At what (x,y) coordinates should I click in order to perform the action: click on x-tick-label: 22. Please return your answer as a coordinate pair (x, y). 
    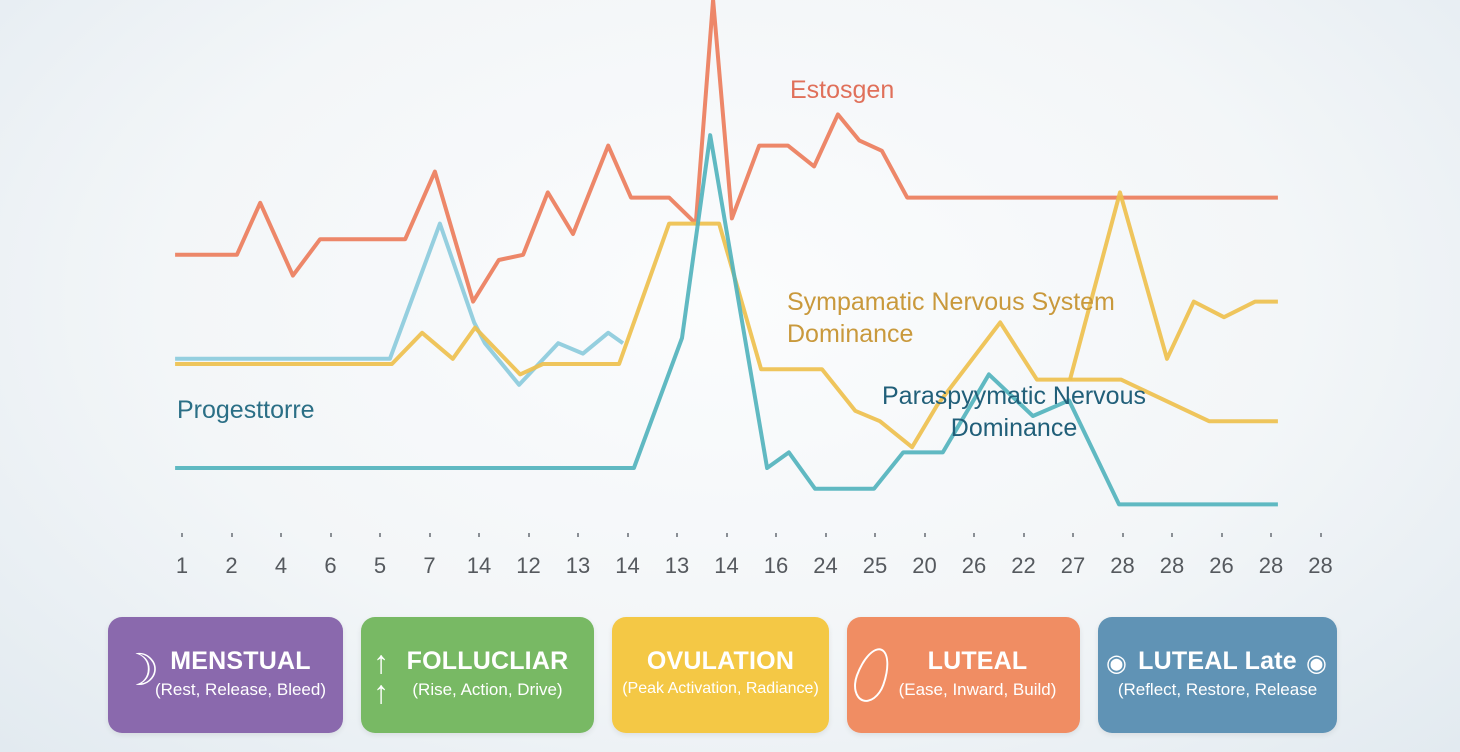
    Looking at the image, I should click on (1023, 565).